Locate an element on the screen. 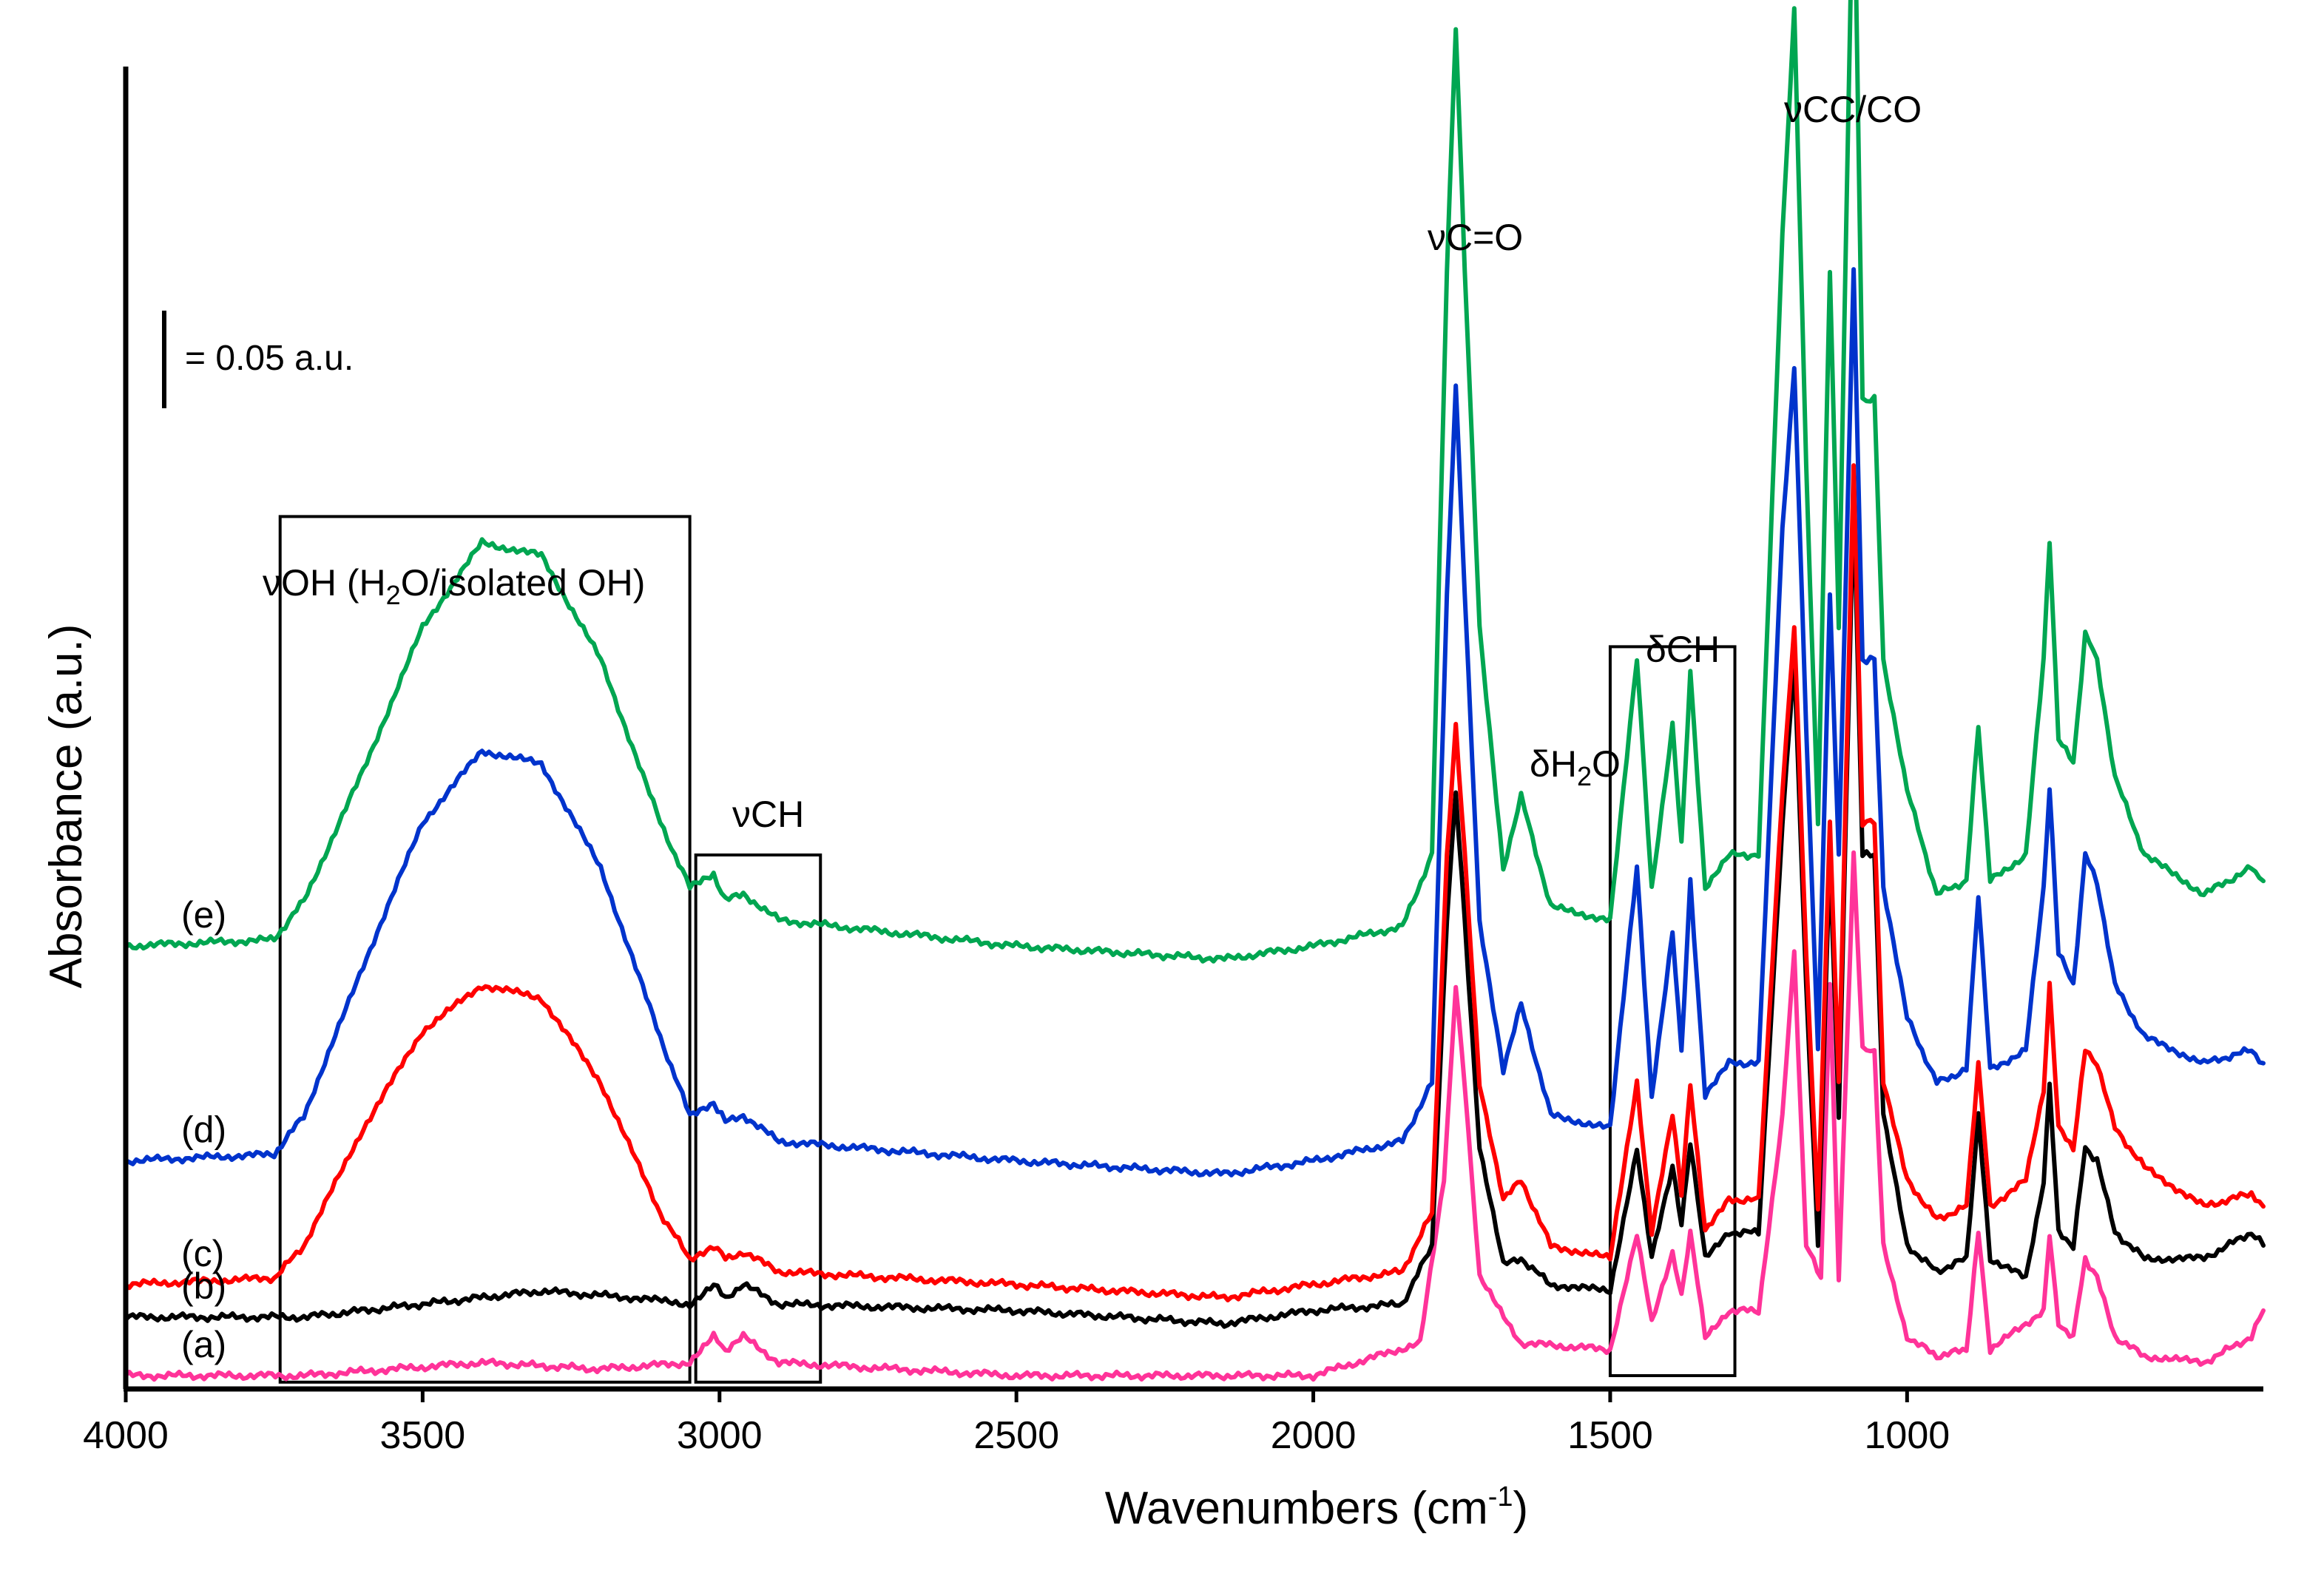  x-tick-label-4000: 4000 is located at coordinates (126, 1435).